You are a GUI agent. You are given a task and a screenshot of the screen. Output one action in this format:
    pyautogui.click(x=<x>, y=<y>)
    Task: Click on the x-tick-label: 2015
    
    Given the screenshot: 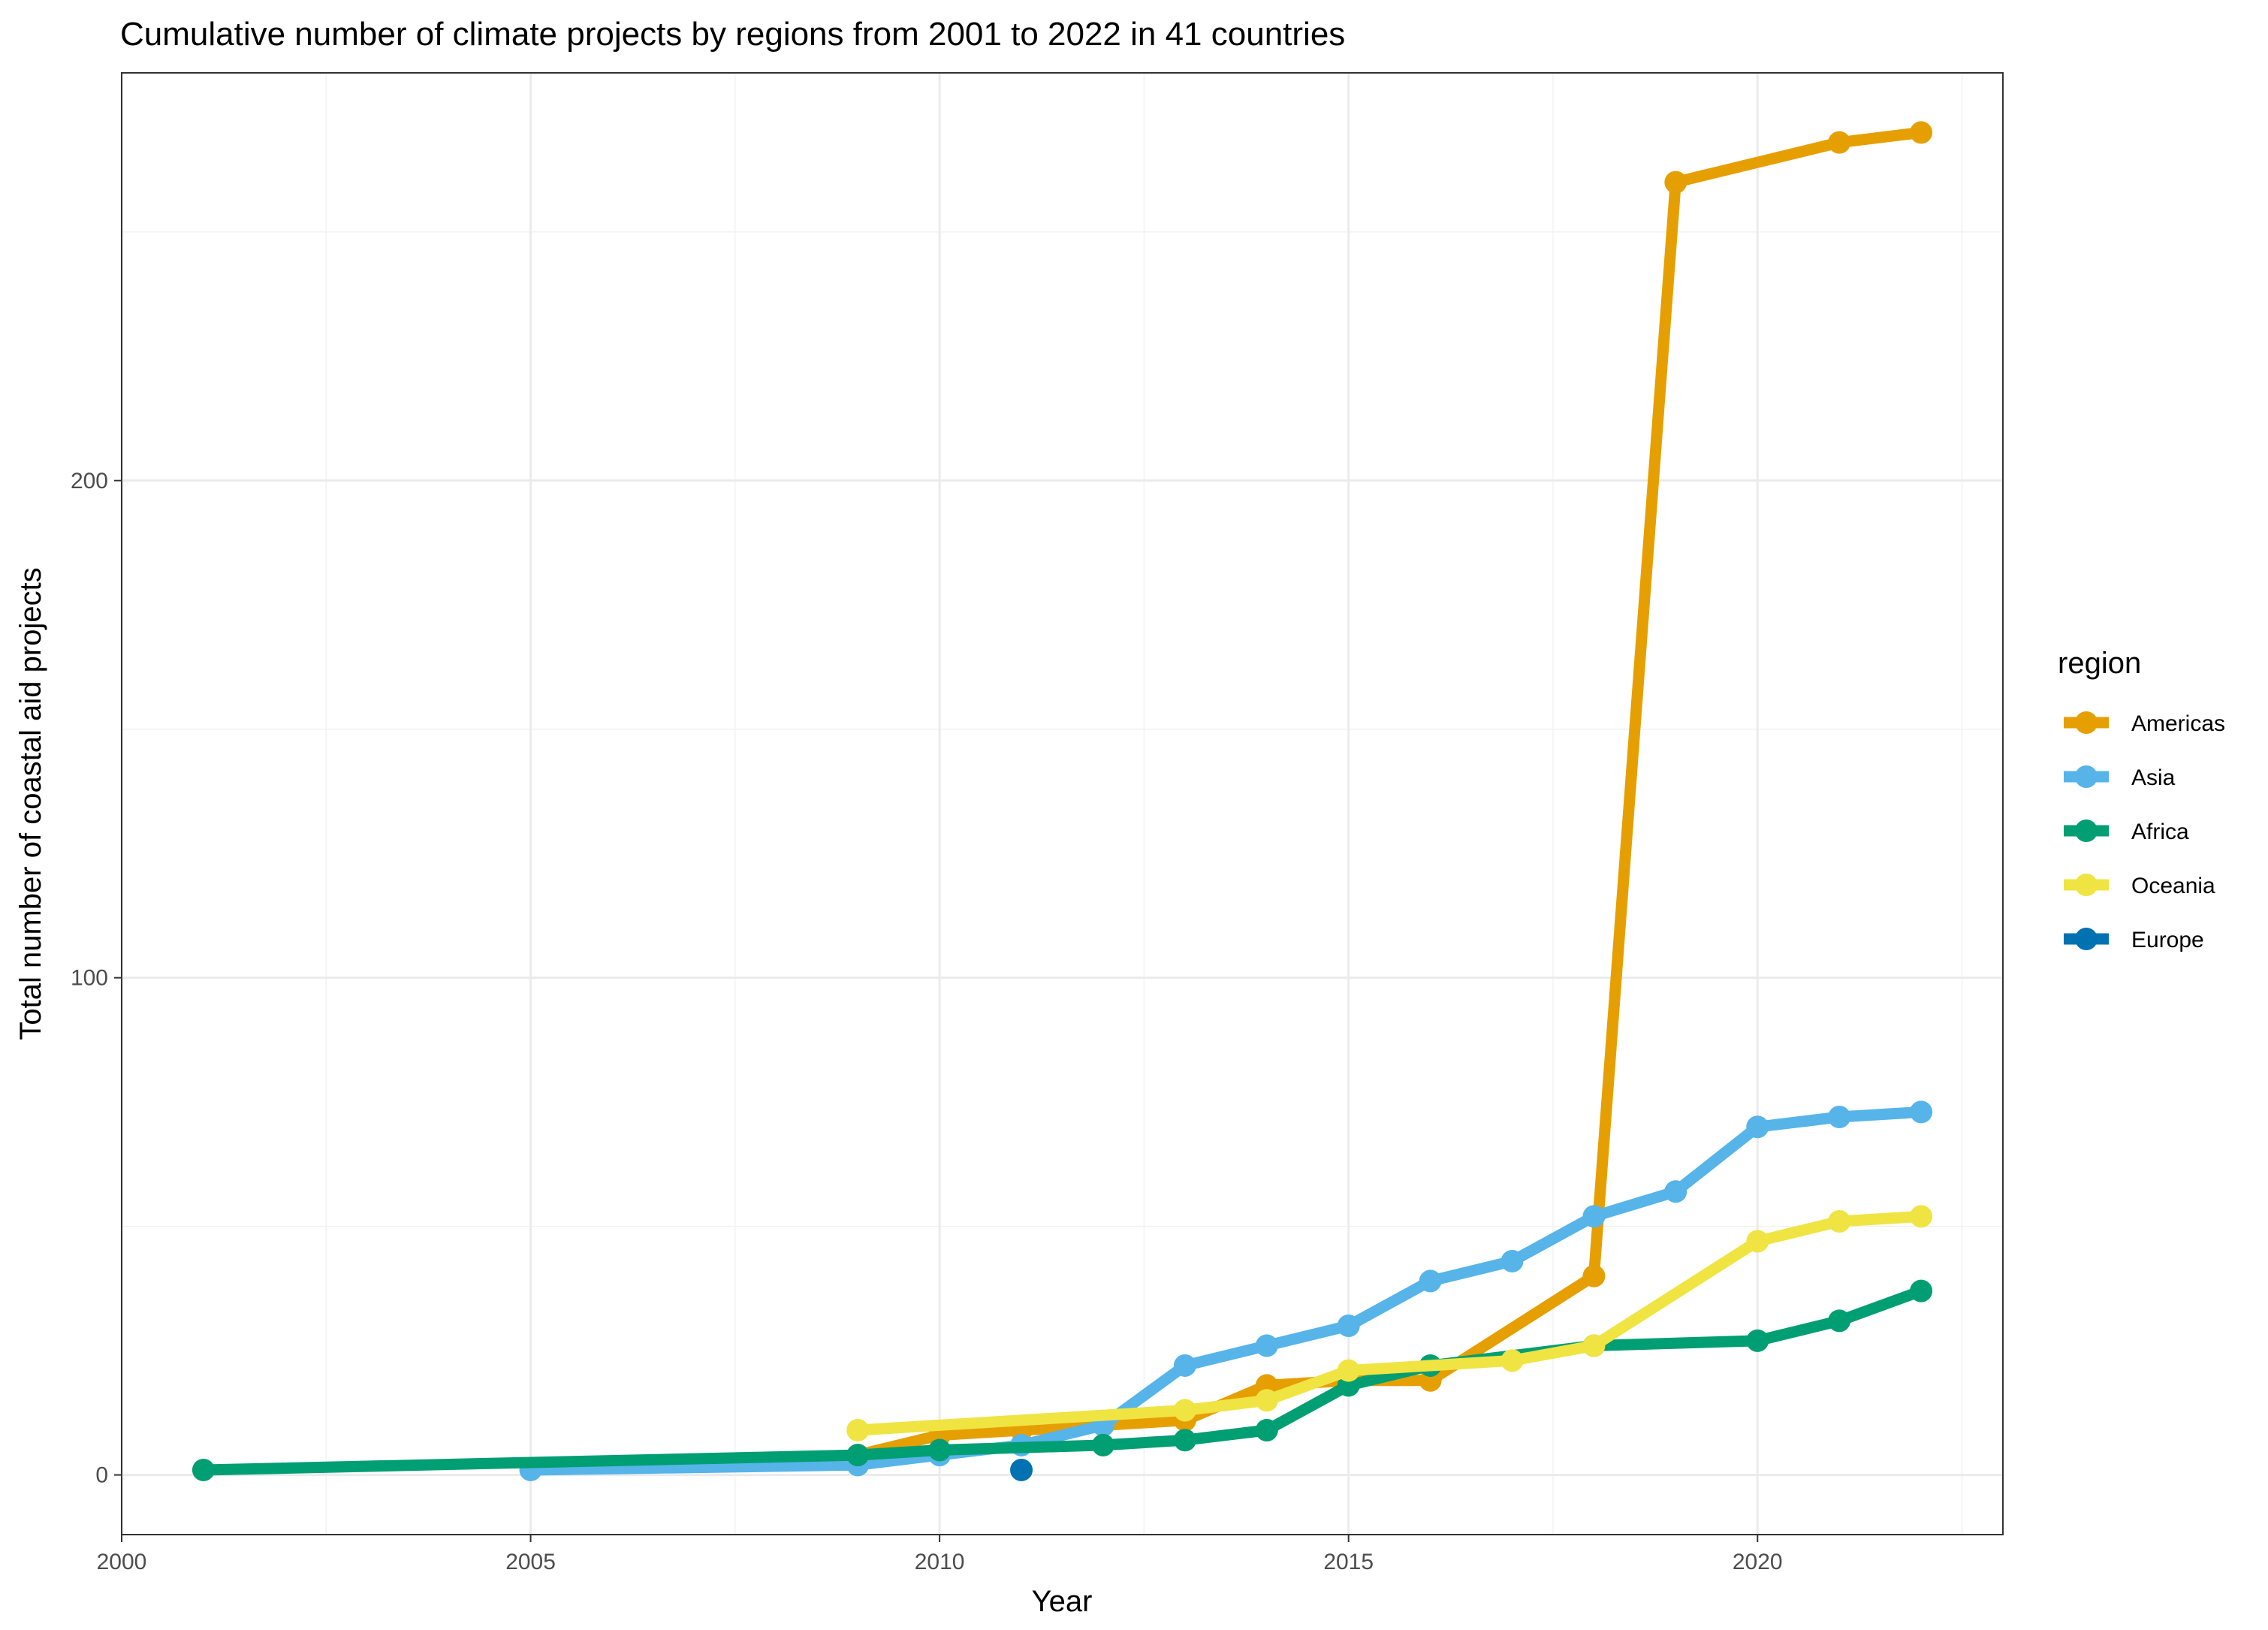 What is the action you would take?
    pyautogui.click(x=1348, y=1562)
    